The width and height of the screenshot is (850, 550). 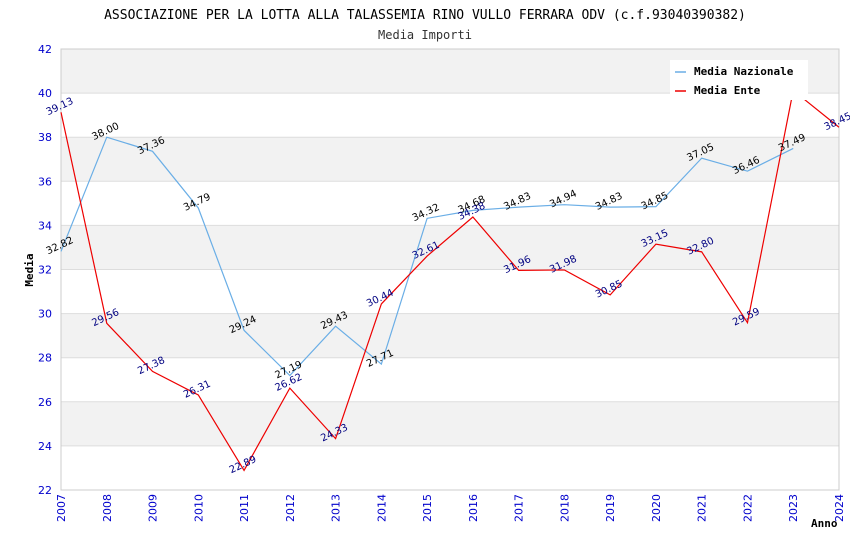 I want to click on x-tick-label: 2014, so click(x=381, y=508).